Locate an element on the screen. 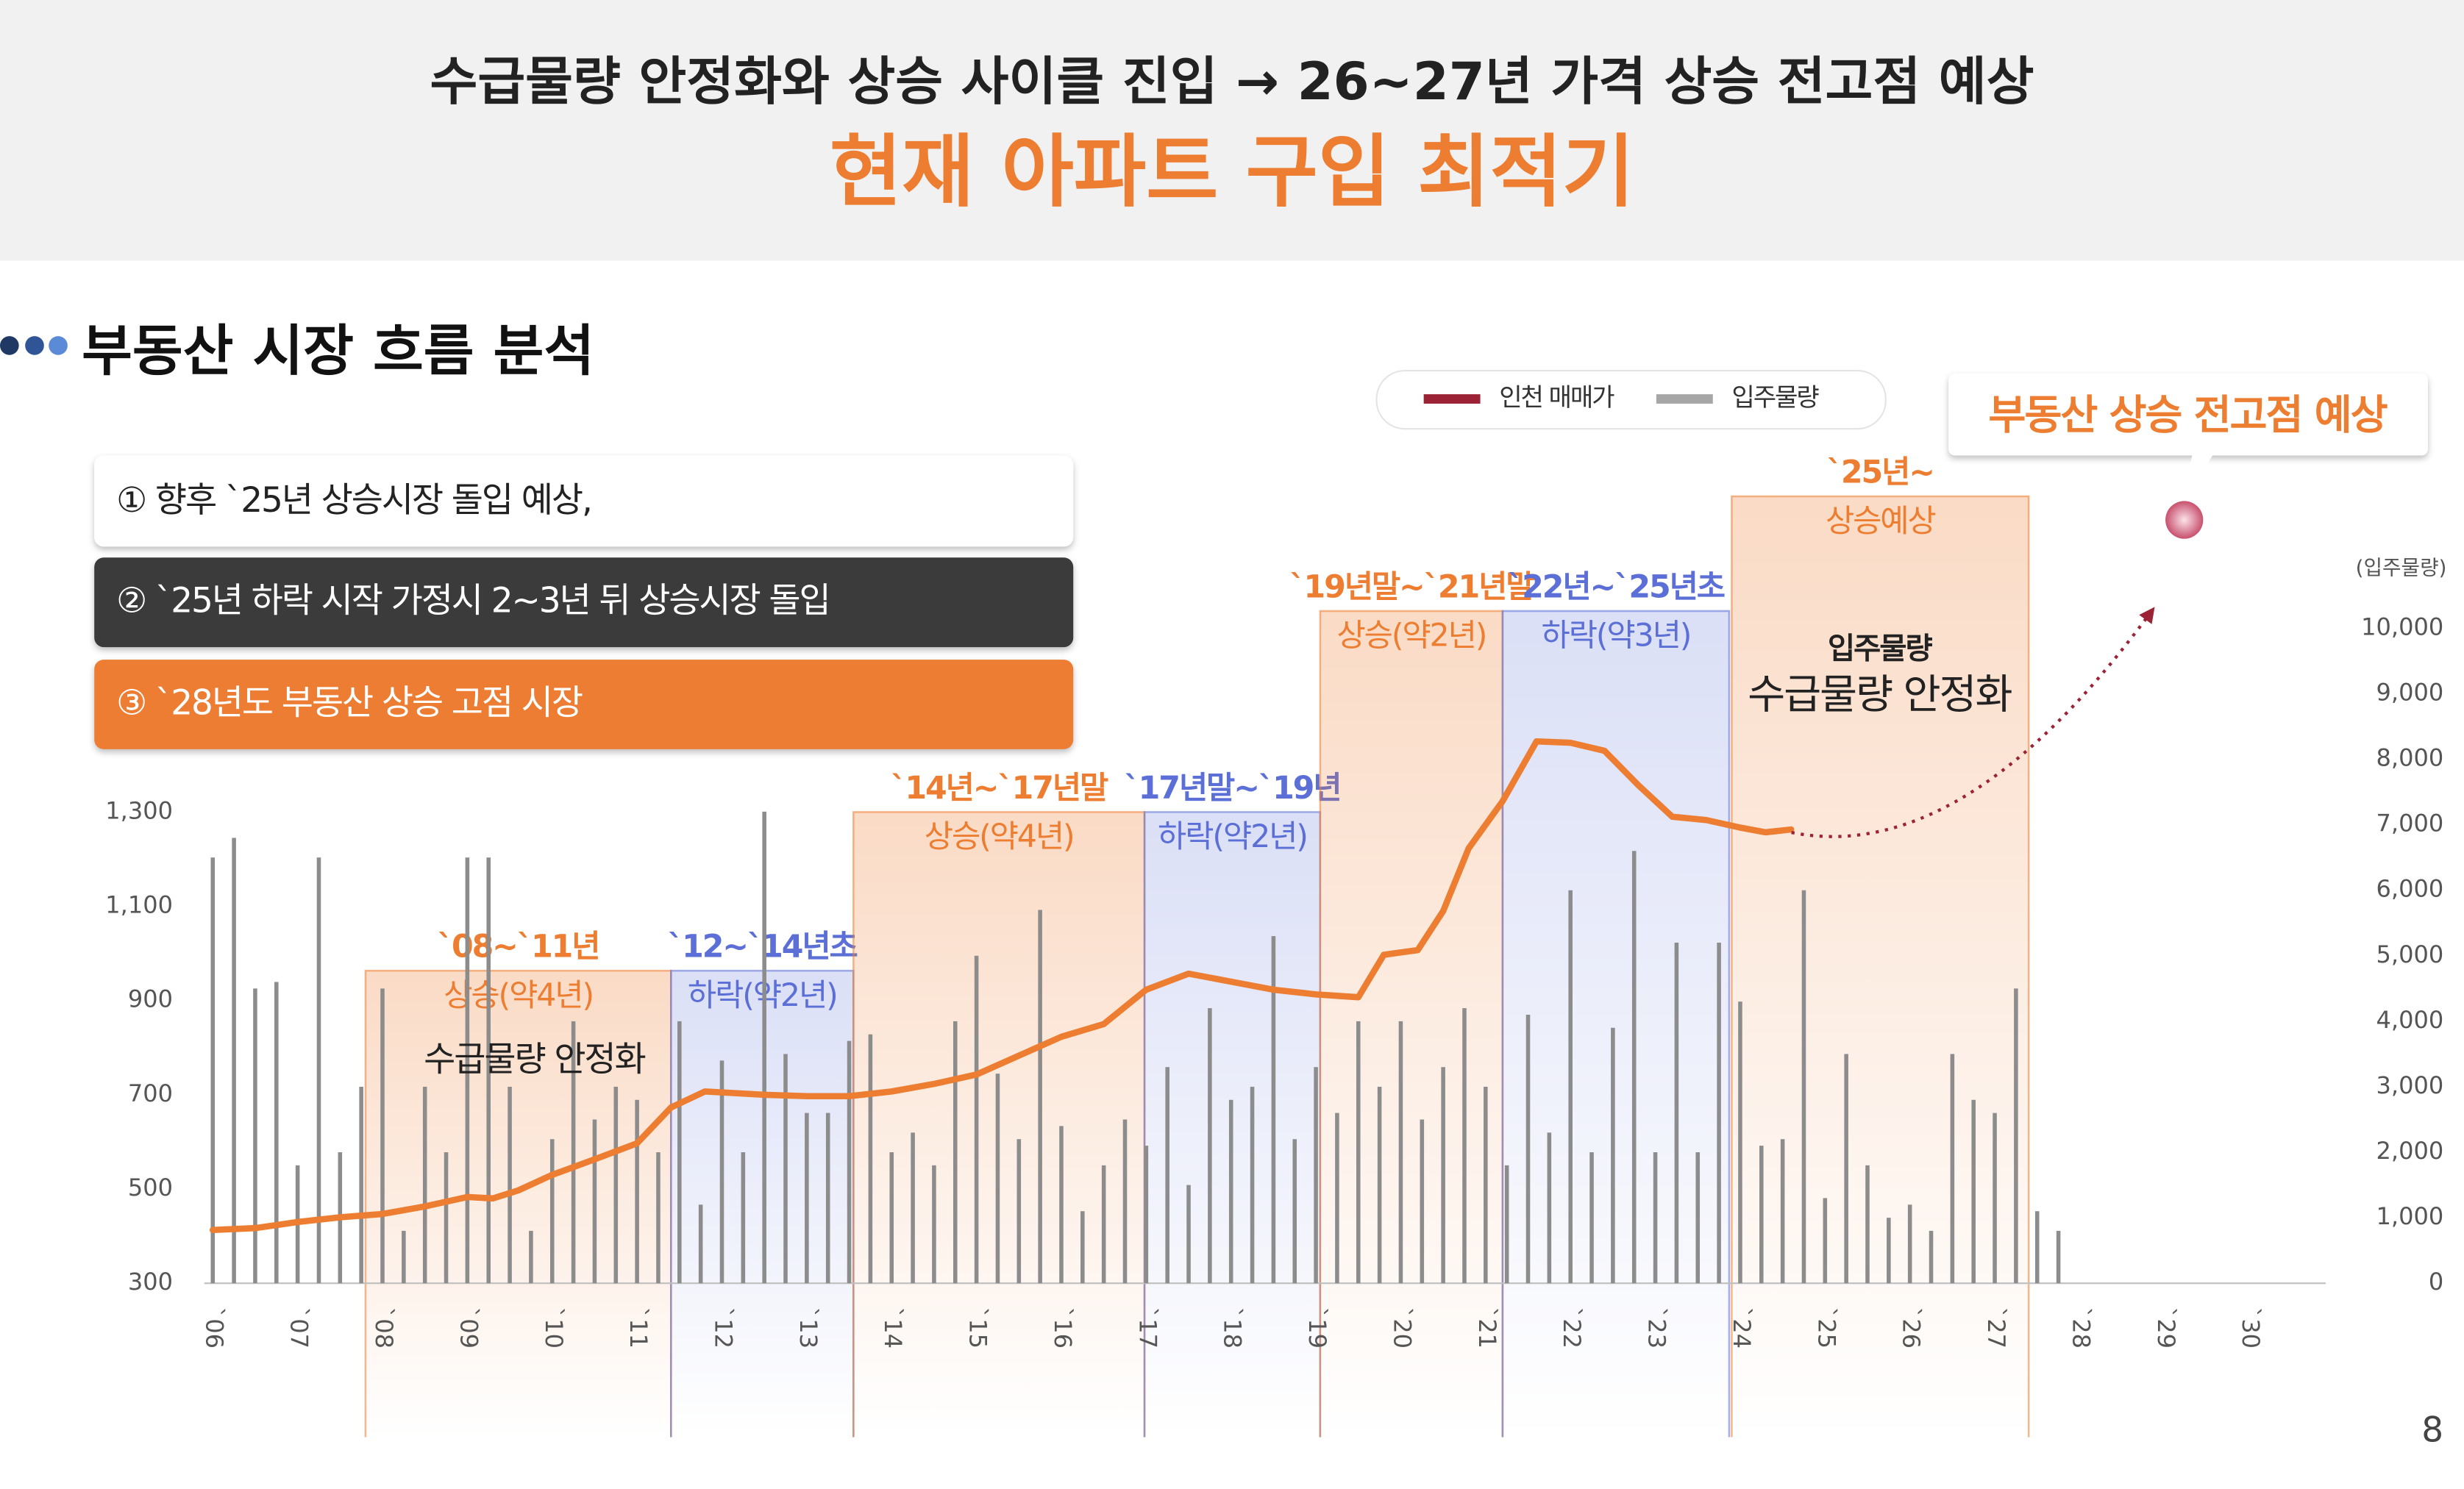 The width and height of the screenshot is (2464, 1489). x-tick-label: `19 is located at coordinates (1317, 1328).